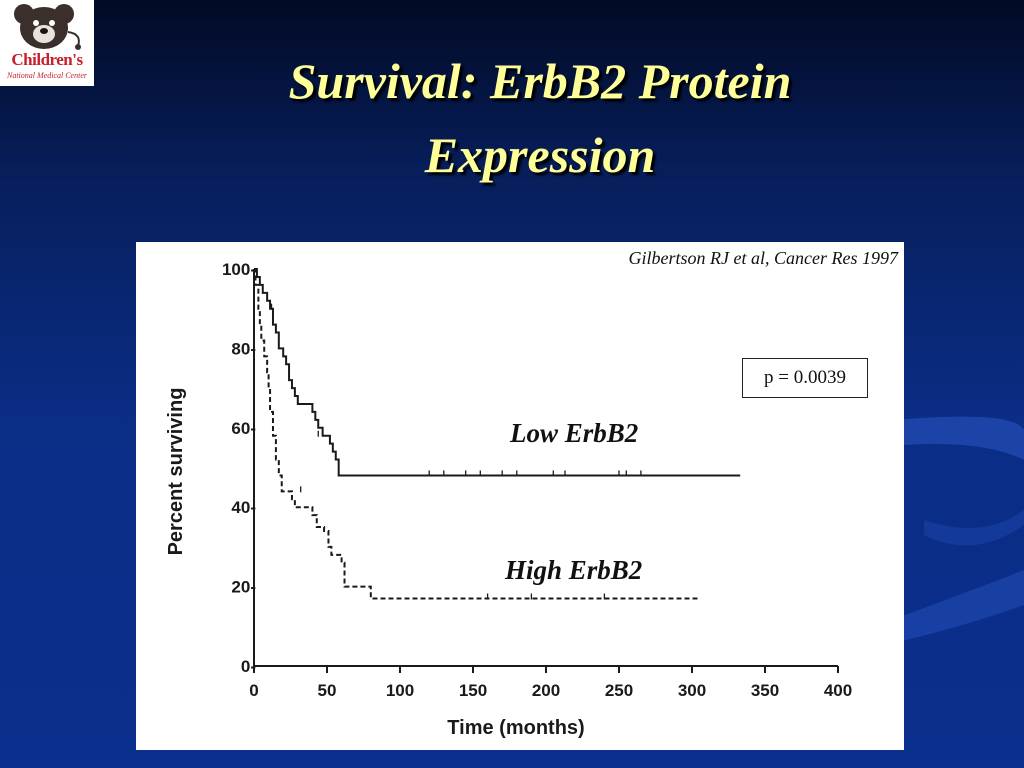 Image resolution: width=1024 pixels, height=768 pixels. I want to click on y-tick-label: 60-, so click(243, 428).